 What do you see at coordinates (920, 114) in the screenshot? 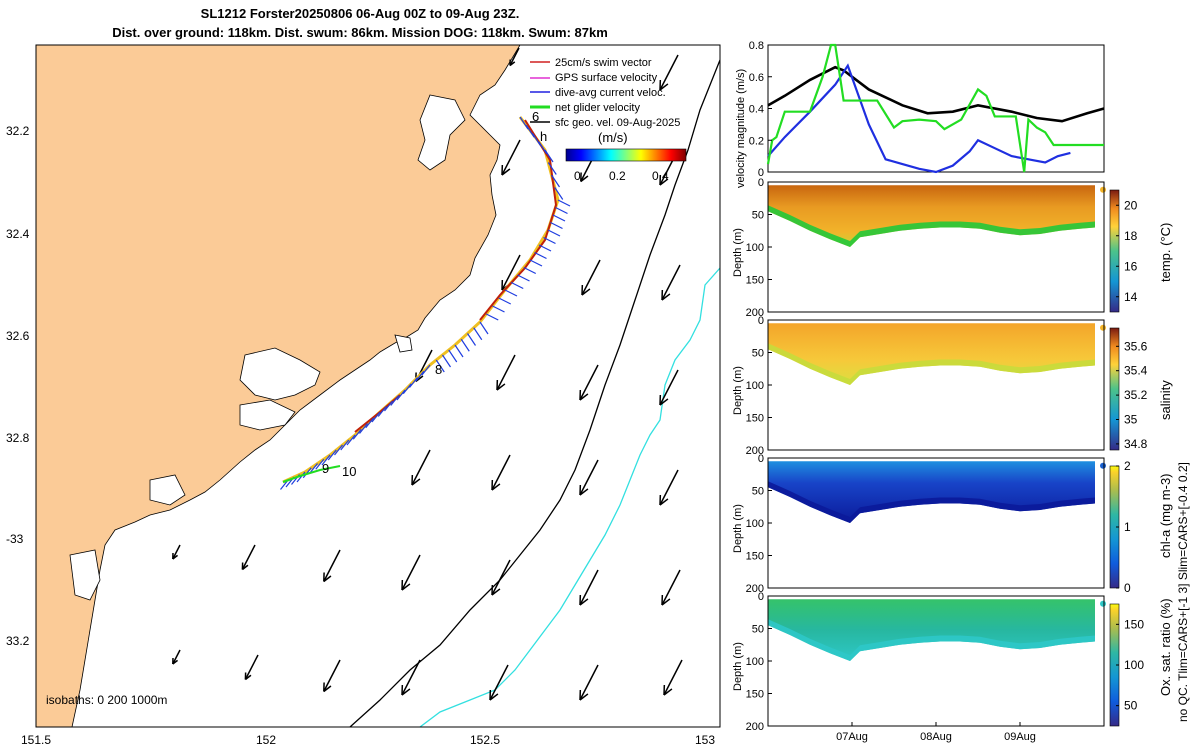
I see `velocity-panel: velocity magnitude (m/s) 0 0.2 0.4 0.6 0.8` at bounding box center [920, 114].